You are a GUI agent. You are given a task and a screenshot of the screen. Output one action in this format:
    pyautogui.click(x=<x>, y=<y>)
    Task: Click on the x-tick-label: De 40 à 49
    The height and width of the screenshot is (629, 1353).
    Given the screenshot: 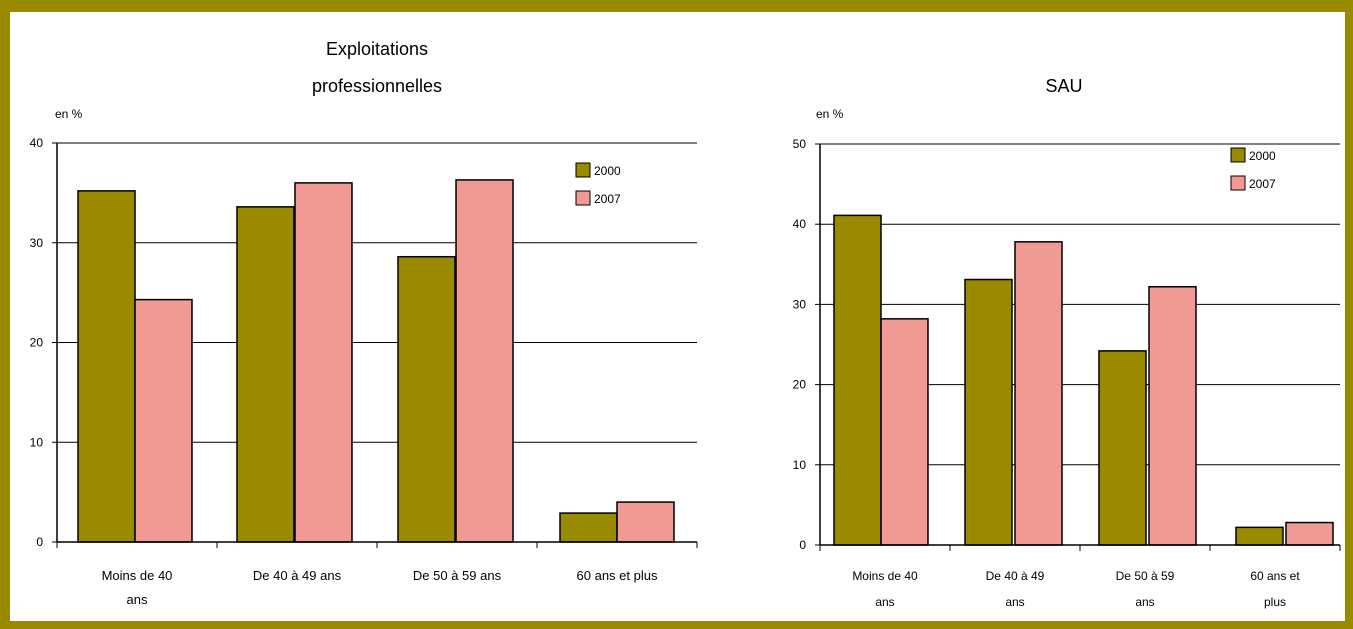 What is the action you would take?
    pyautogui.click(x=1015, y=576)
    